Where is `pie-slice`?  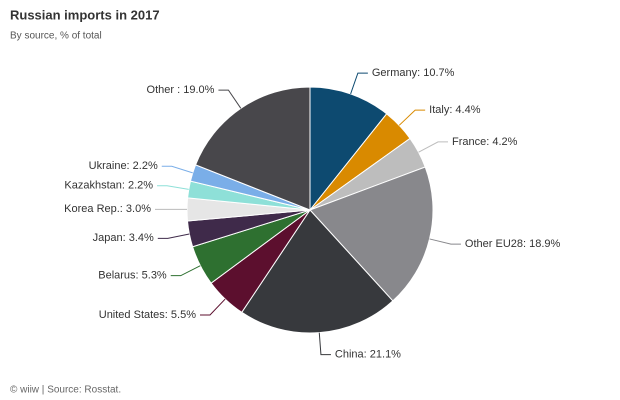 pie-slice is located at coordinates (348, 149).